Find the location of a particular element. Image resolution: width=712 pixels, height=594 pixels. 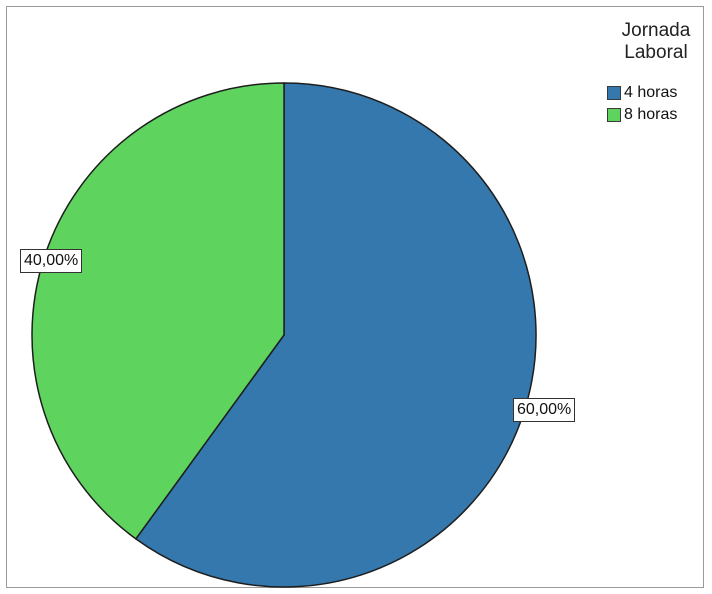

legend-item-4-horas: 4 horas is located at coordinates (658, 93).